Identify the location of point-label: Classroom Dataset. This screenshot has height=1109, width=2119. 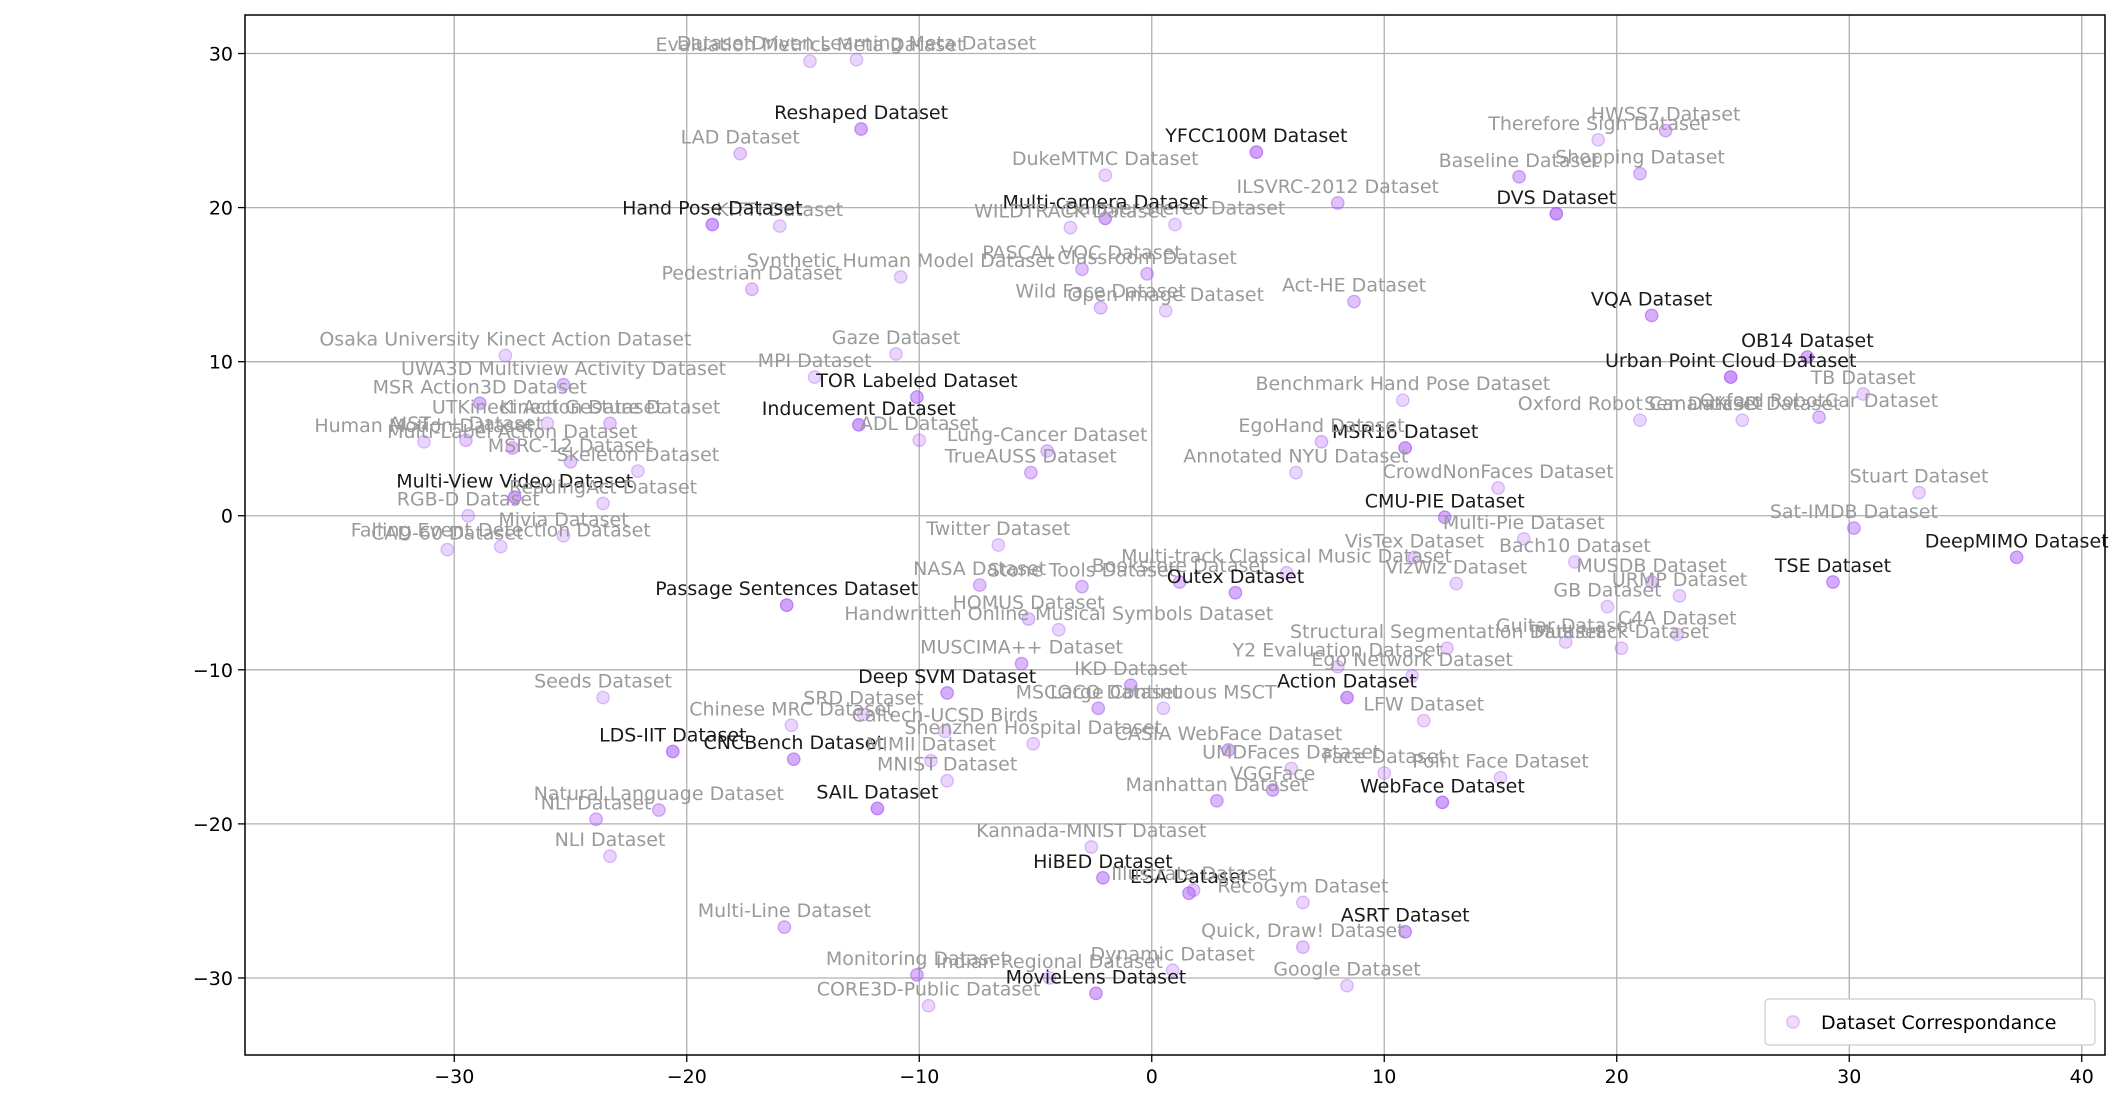
(1147, 258).